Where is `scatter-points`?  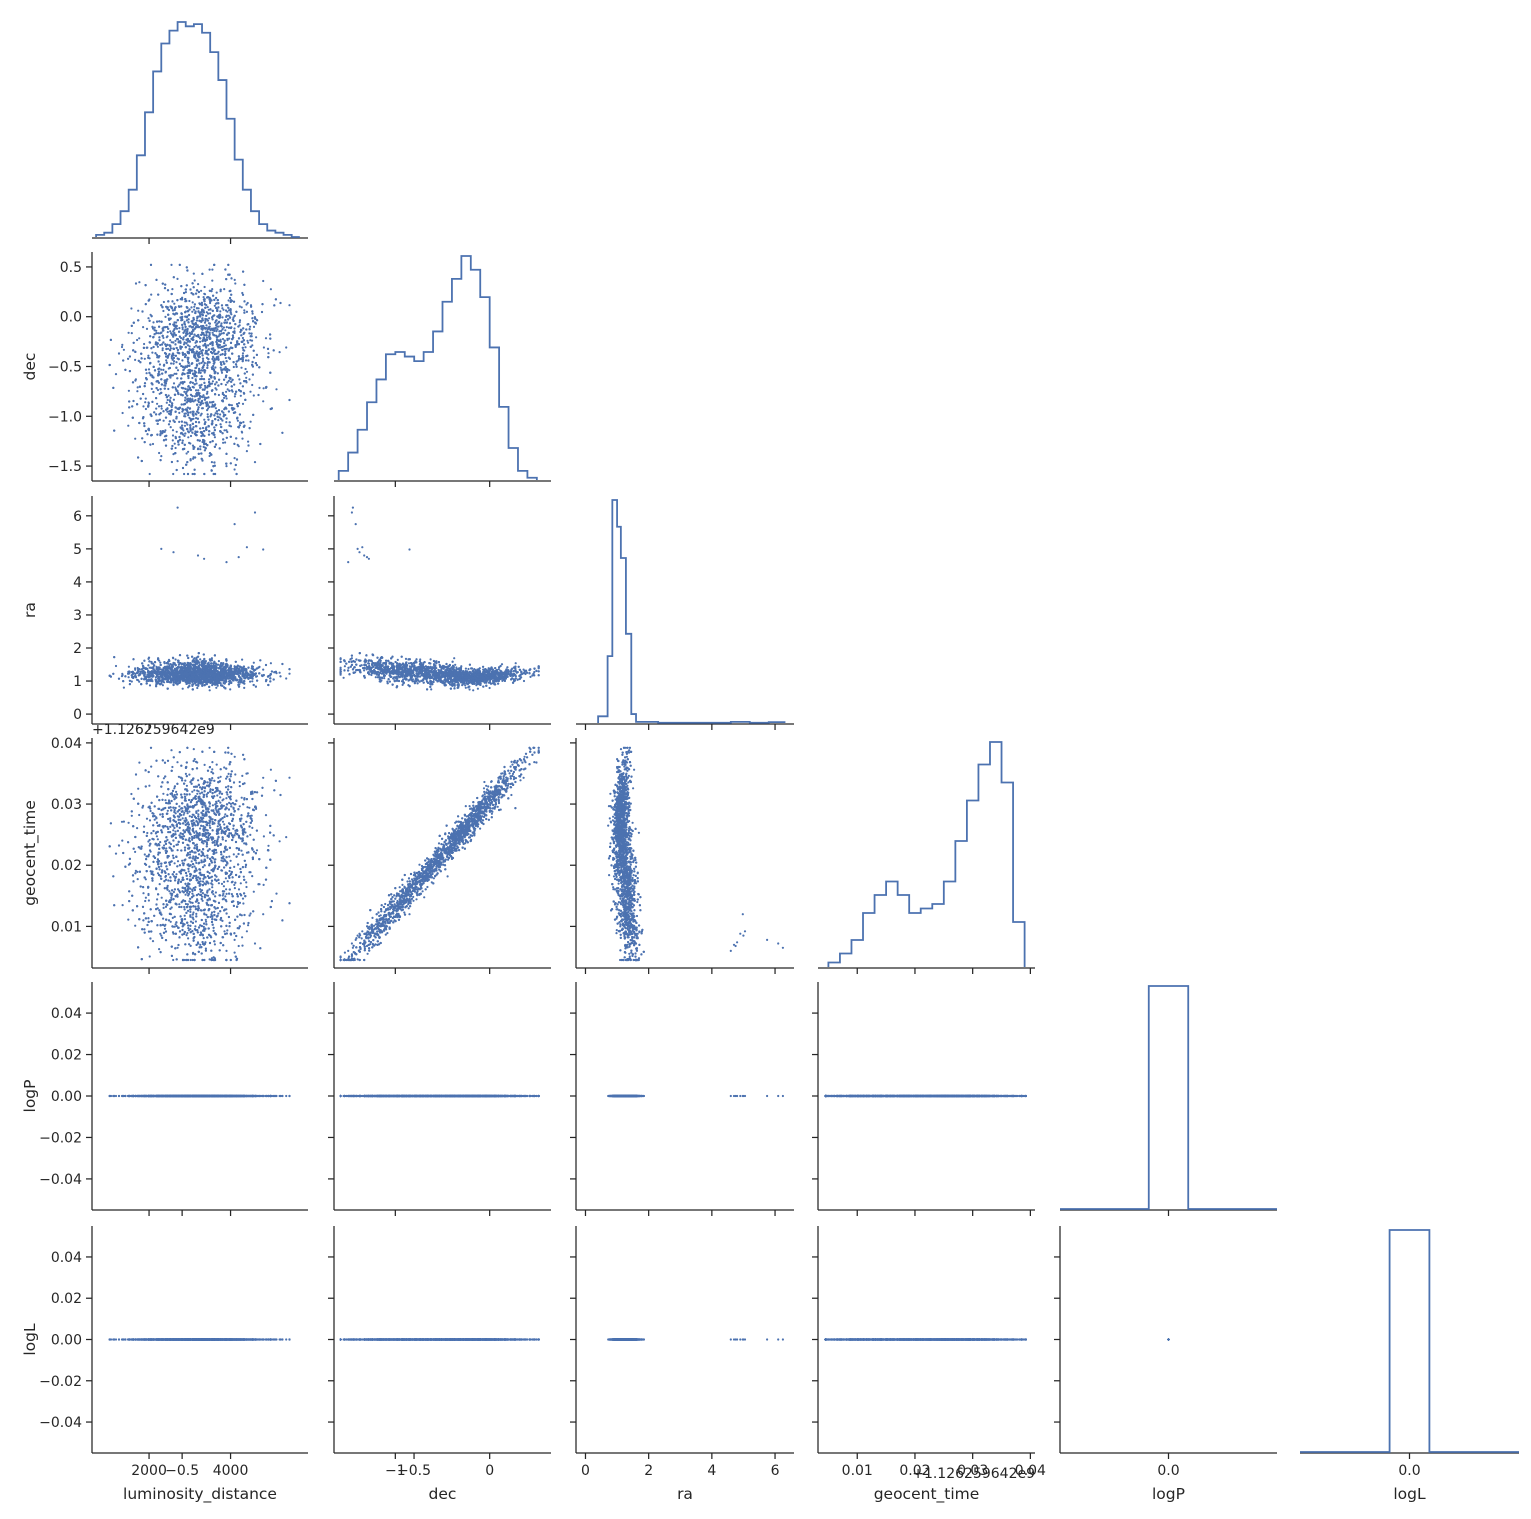
scatter-points is located at coordinates (200, 369).